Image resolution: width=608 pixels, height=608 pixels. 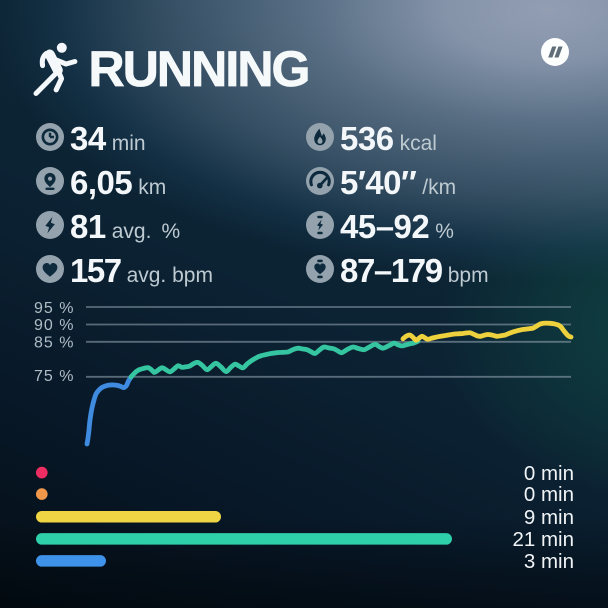 What do you see at coordinates (54, 376) in the screenshot?
I see `svg-text: 75 %` at bounding box center [54, 376].